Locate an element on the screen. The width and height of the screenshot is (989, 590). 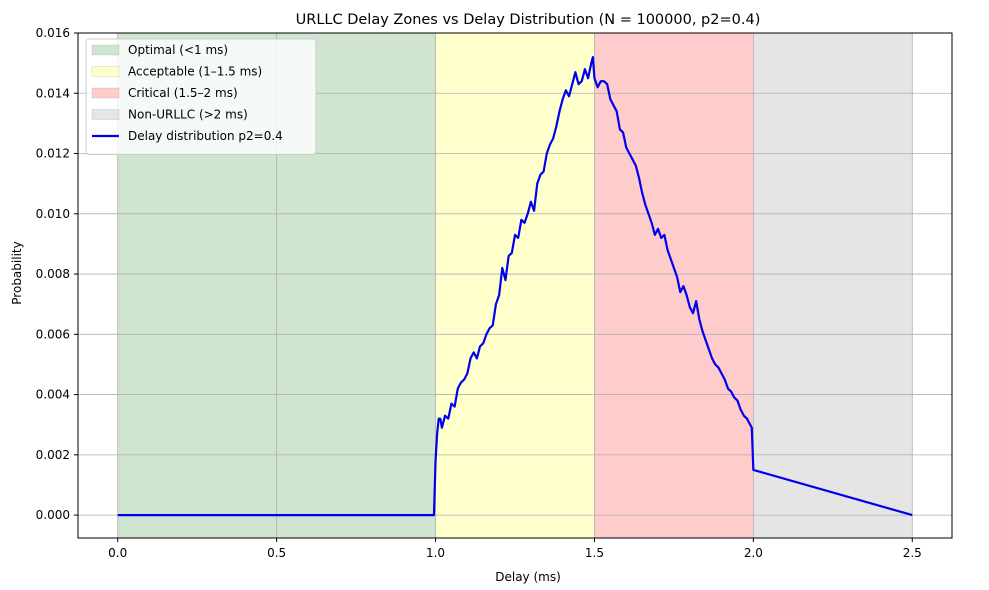
y-tick-label-8: 0.016 is located at coordinates (53, 33).